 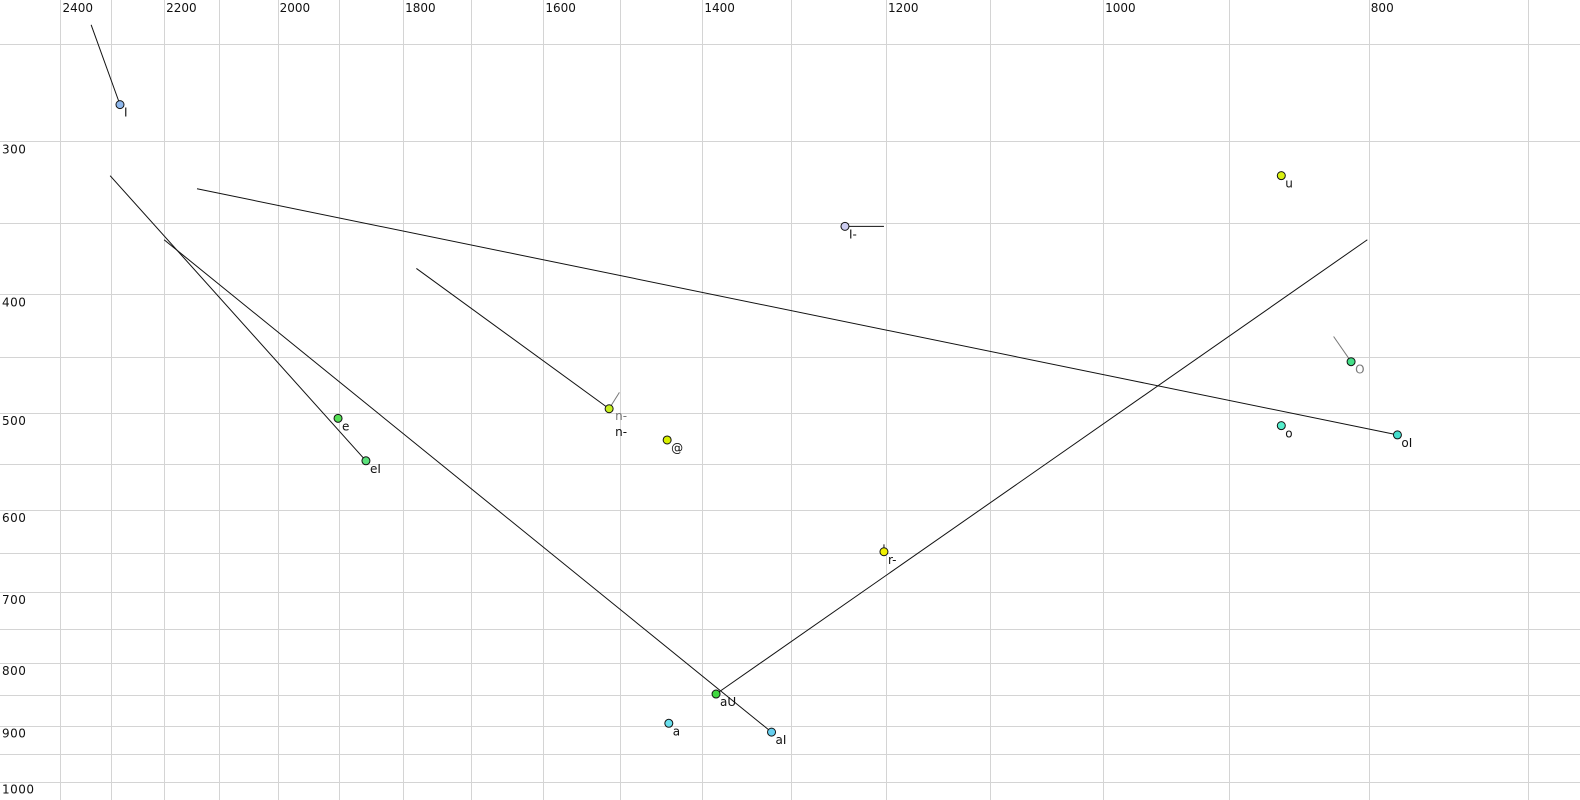 I want to click on y-tick-label: 300, so click(x=14, y=149).